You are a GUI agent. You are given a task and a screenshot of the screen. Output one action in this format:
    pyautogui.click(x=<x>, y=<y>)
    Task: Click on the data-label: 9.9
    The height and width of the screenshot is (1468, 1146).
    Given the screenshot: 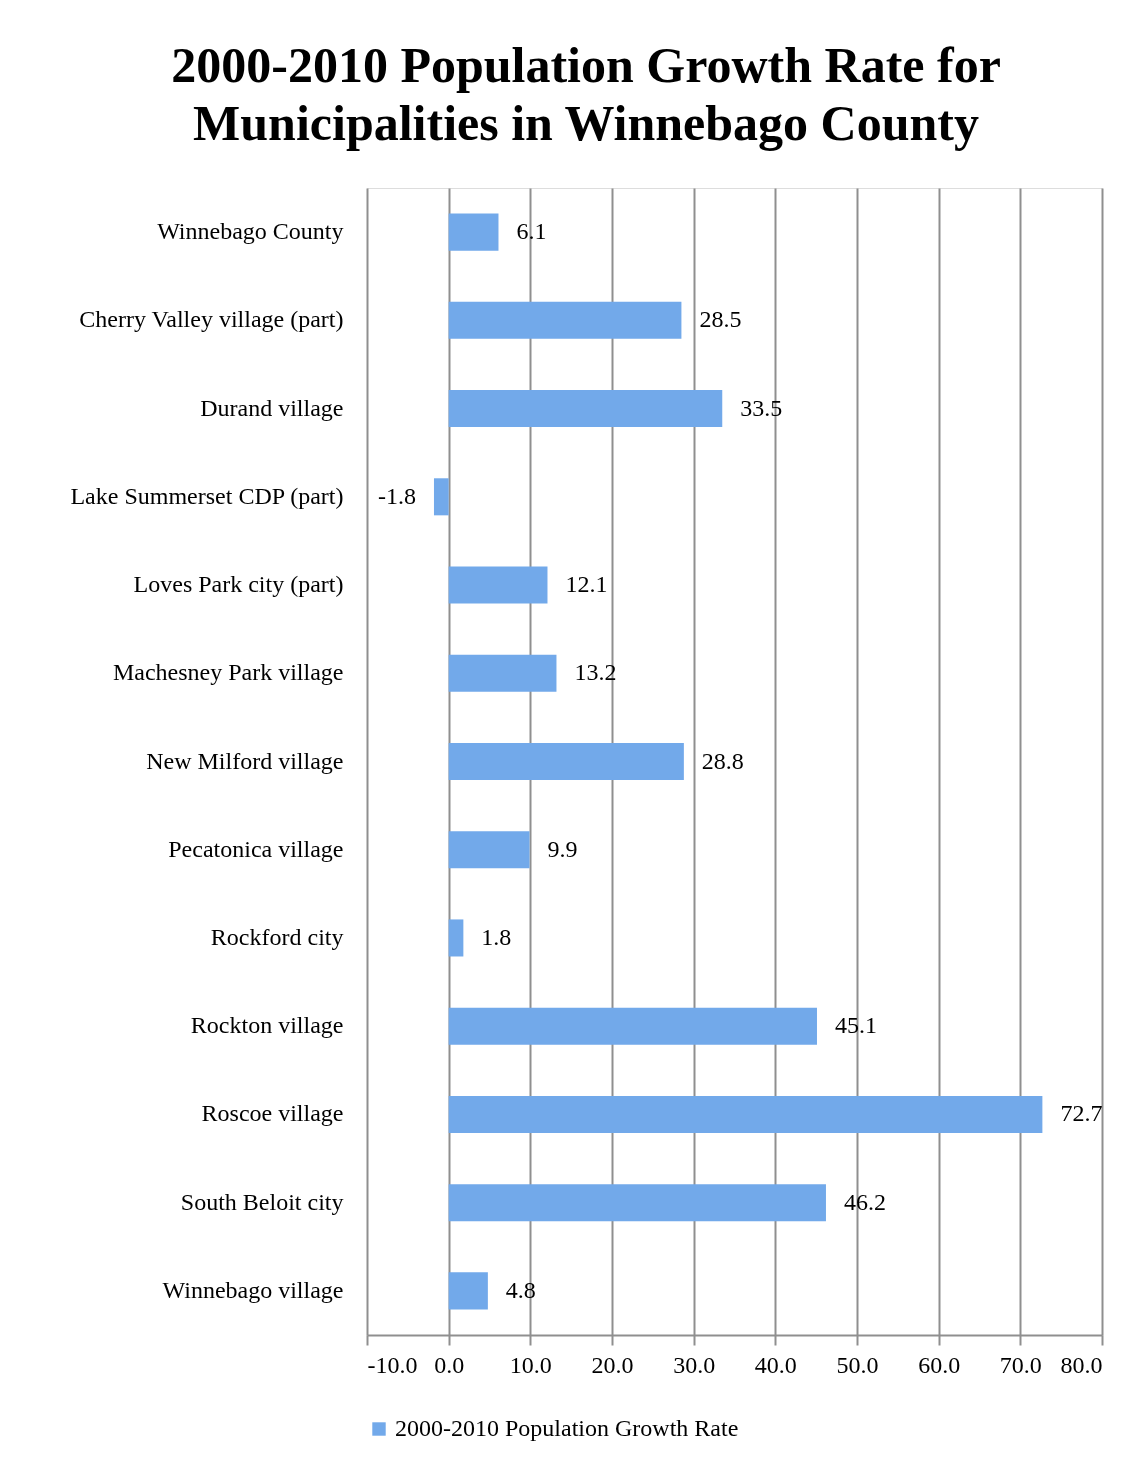 What is the action you would take?
    pyautogui.click(x=562, y=848)
    